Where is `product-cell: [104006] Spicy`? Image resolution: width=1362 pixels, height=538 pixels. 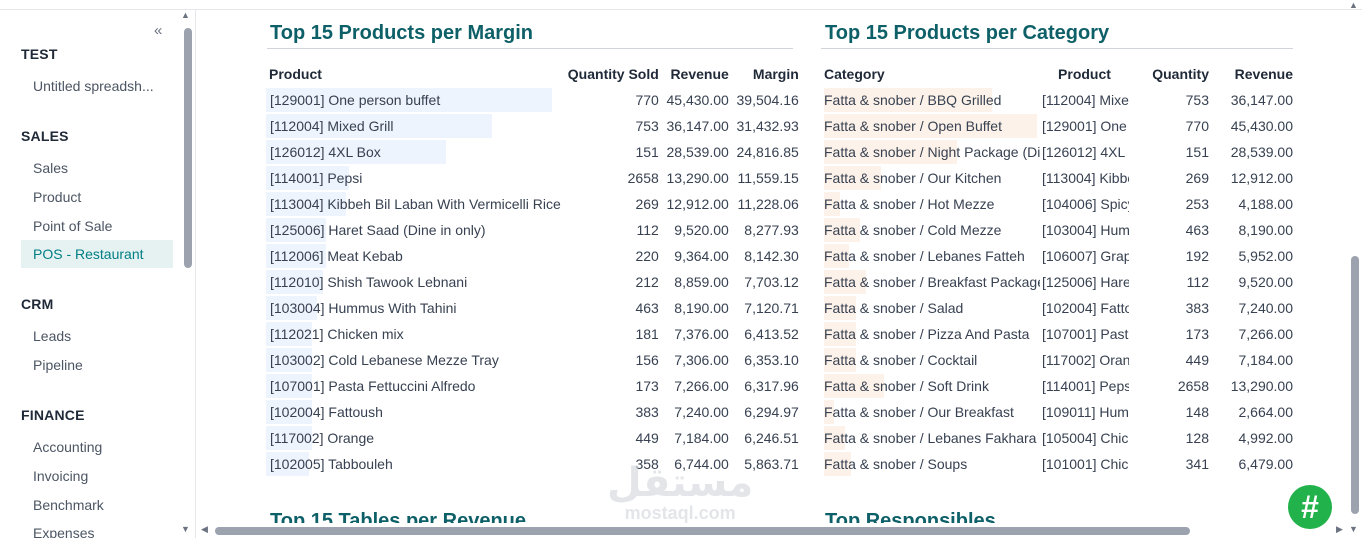
product-cell: [104006] Spicy is located at coordinates (1085, 204).